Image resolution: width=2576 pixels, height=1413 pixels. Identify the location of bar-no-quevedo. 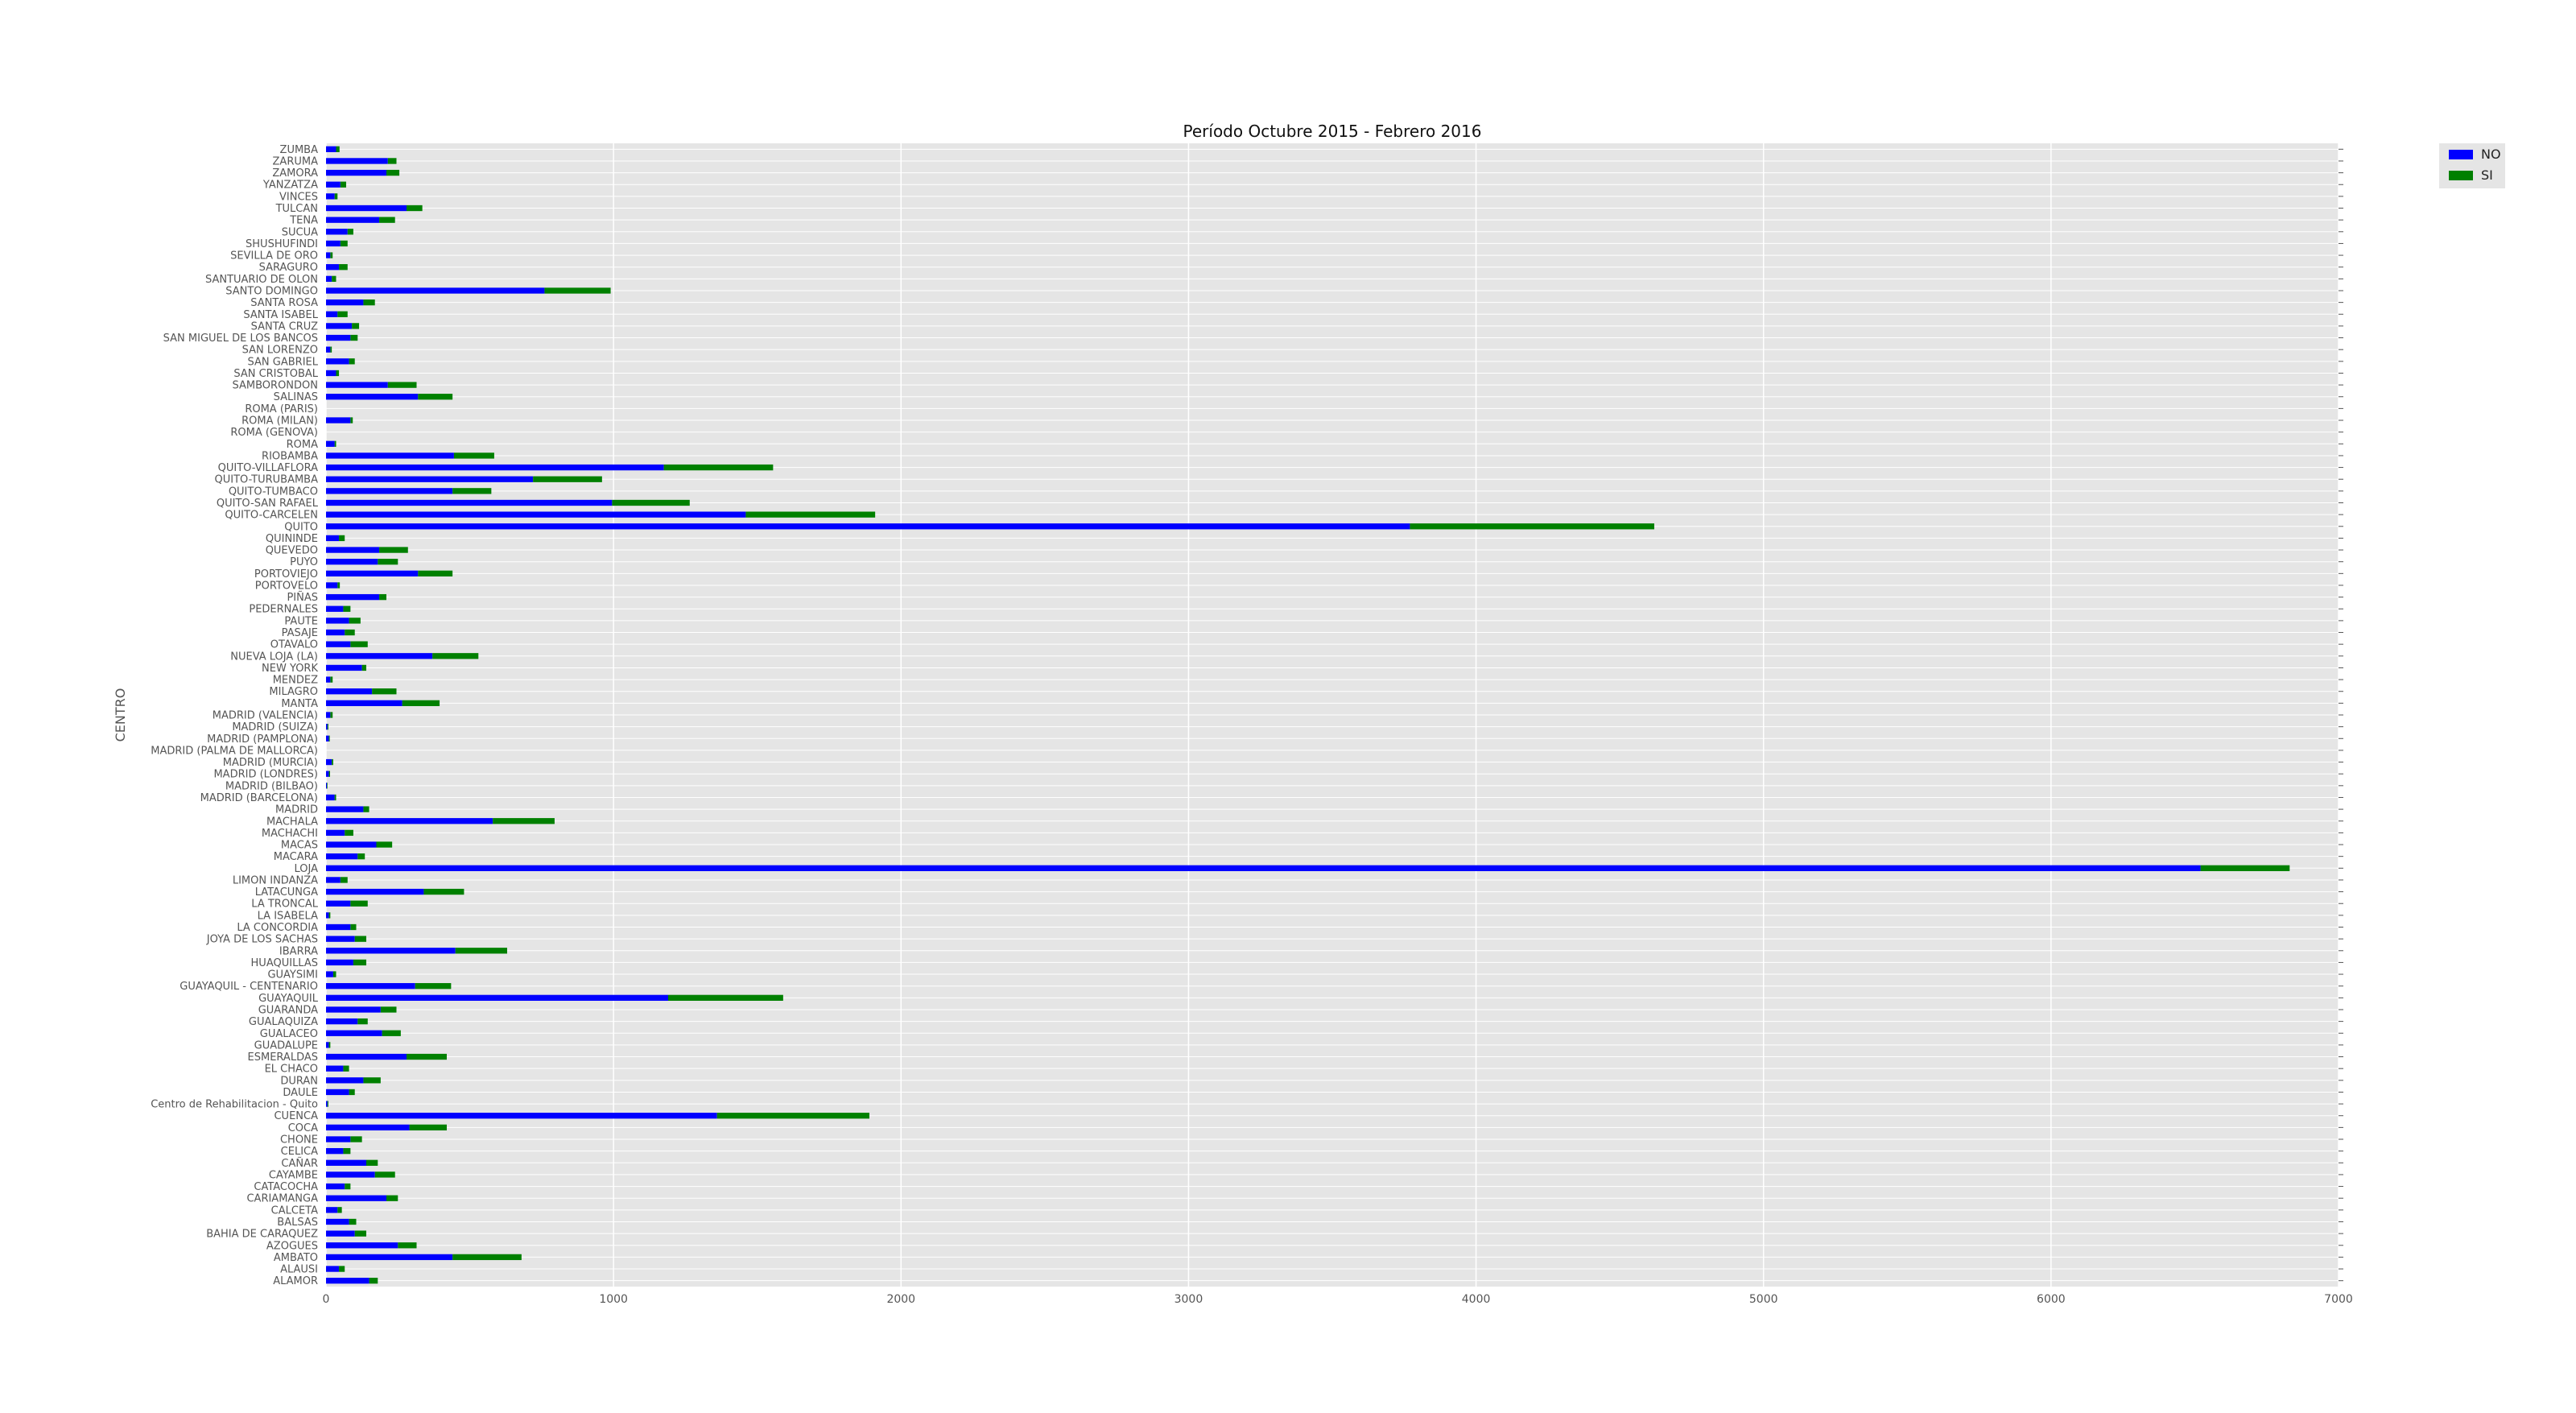
(353, 550).